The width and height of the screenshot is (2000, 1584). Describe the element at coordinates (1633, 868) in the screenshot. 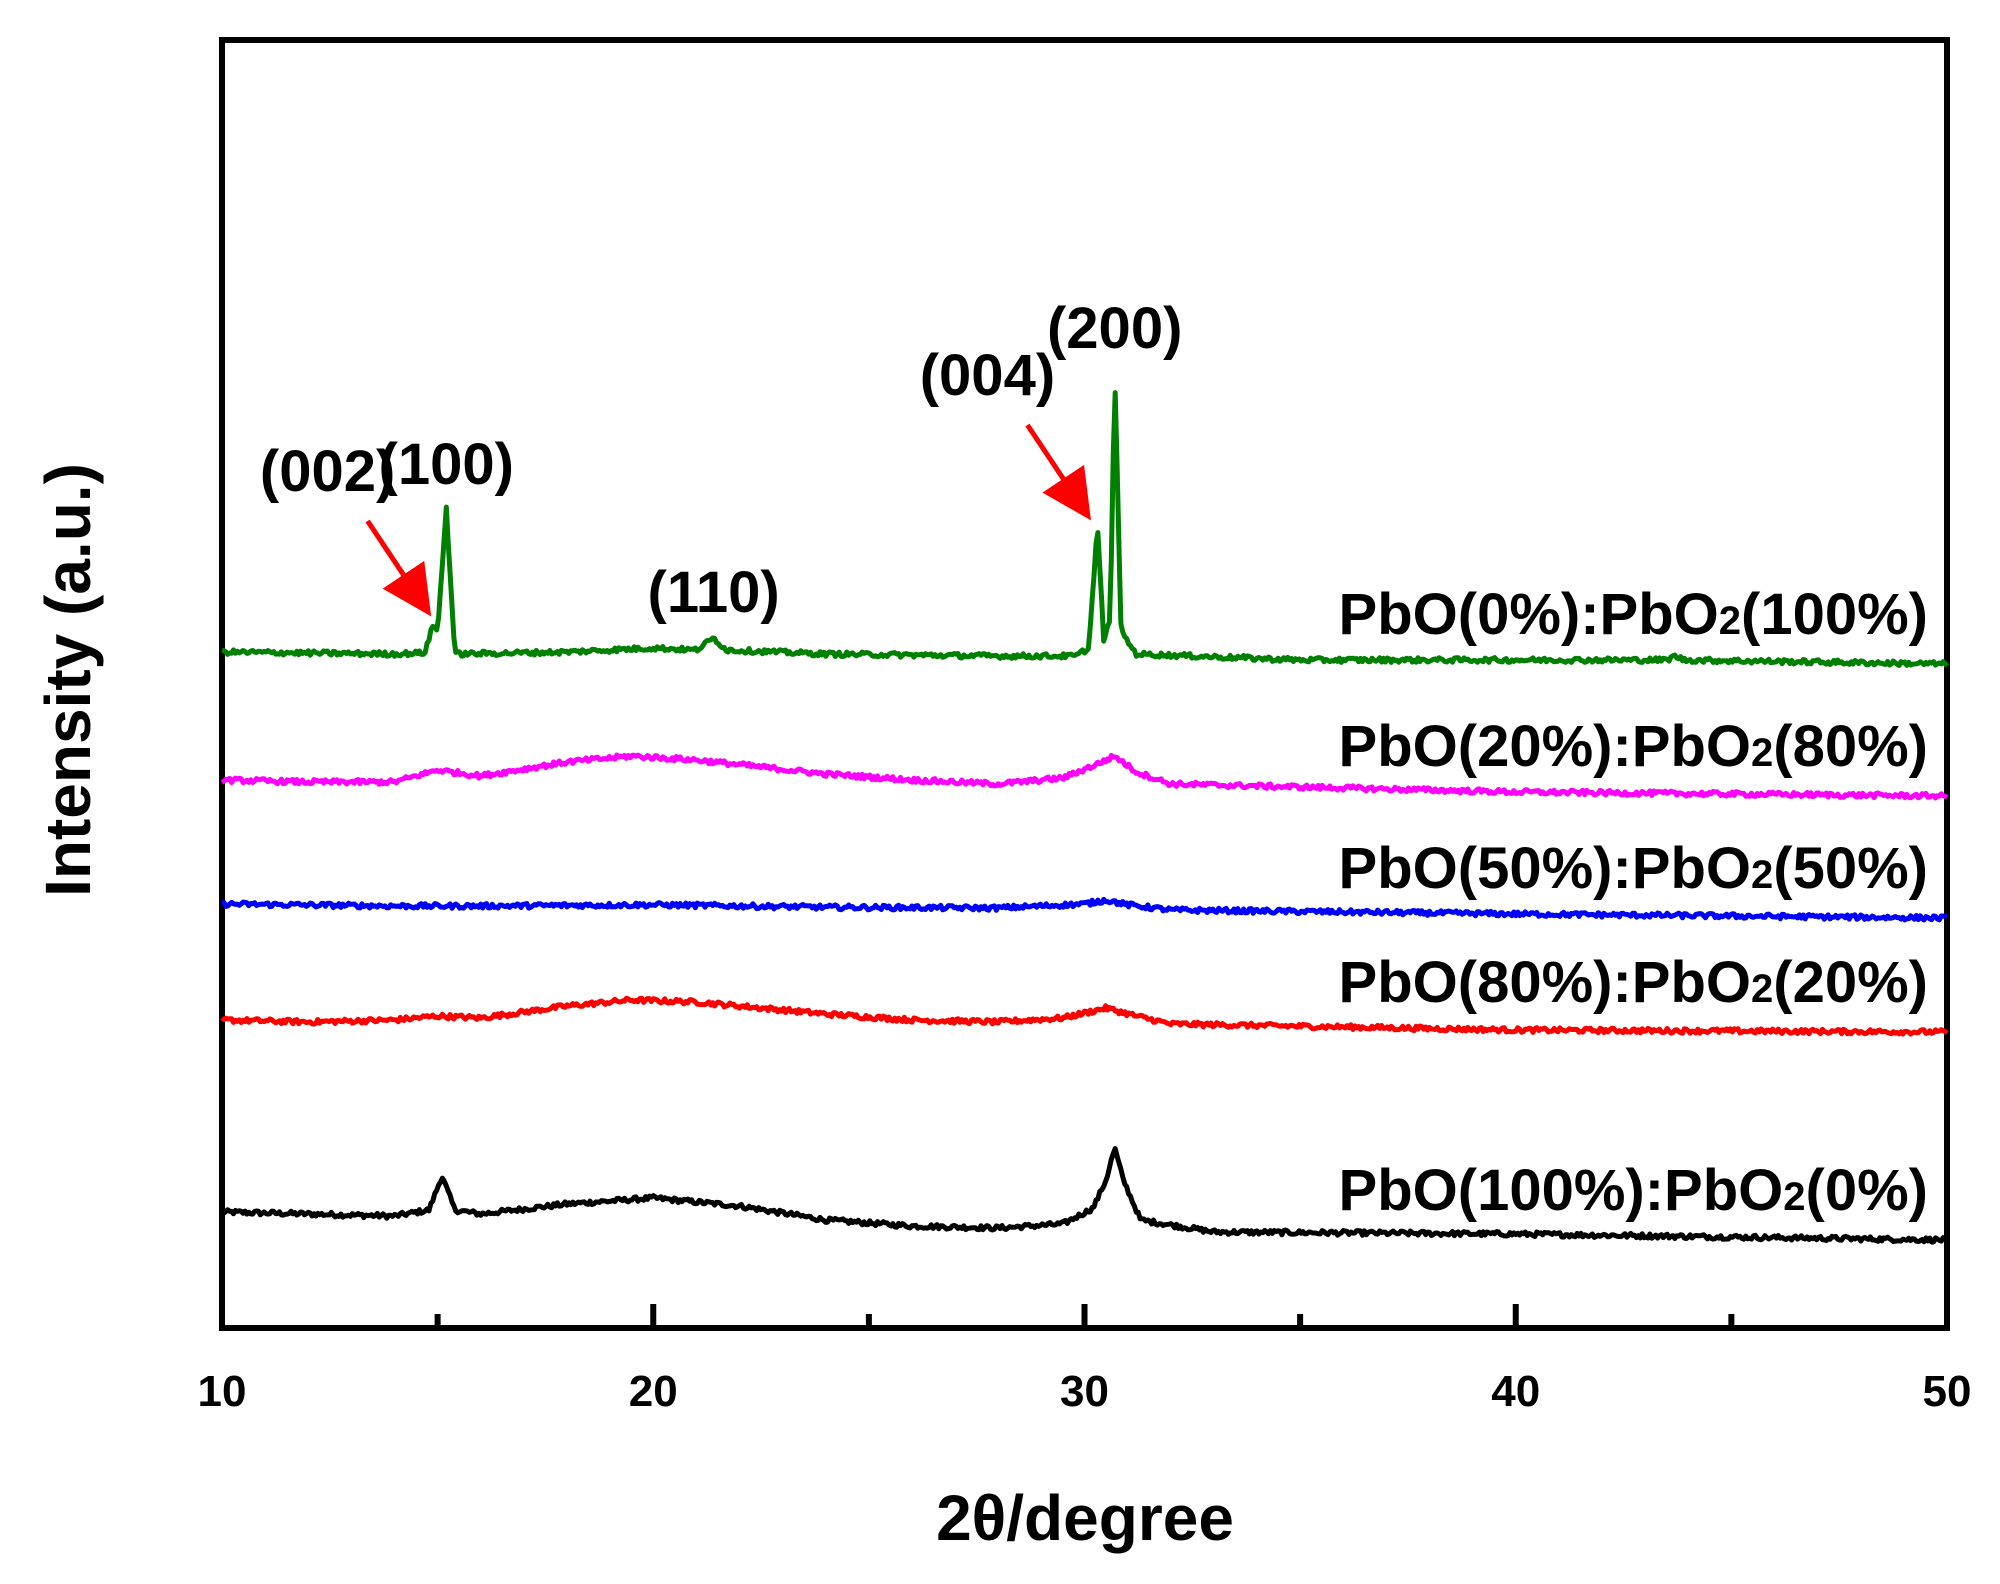

I see `series-label: PbO(50%):PbO2(50%)` at that location.